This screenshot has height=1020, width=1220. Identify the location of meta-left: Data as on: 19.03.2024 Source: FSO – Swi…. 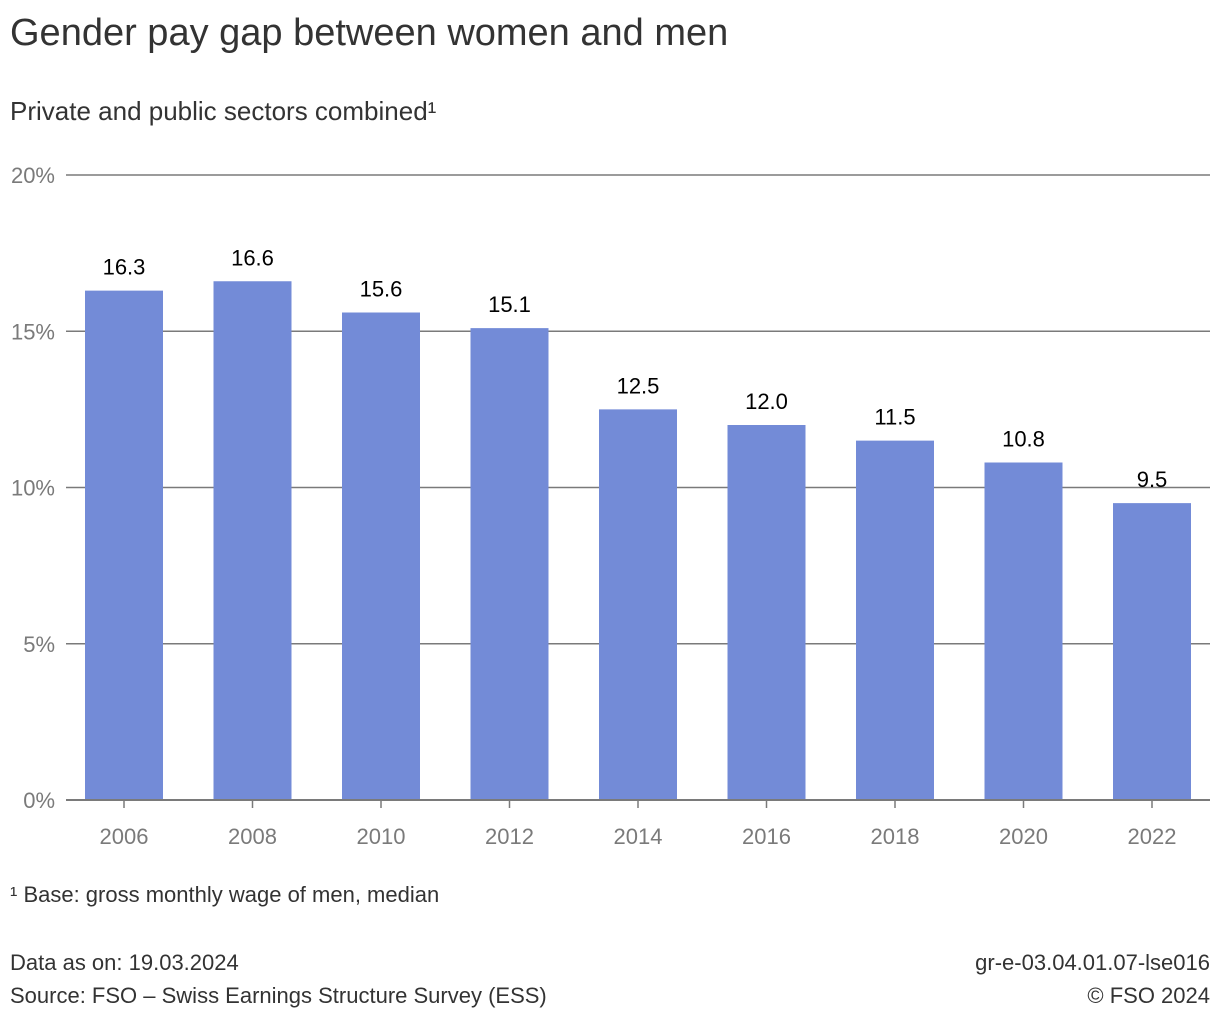
(278, 979).